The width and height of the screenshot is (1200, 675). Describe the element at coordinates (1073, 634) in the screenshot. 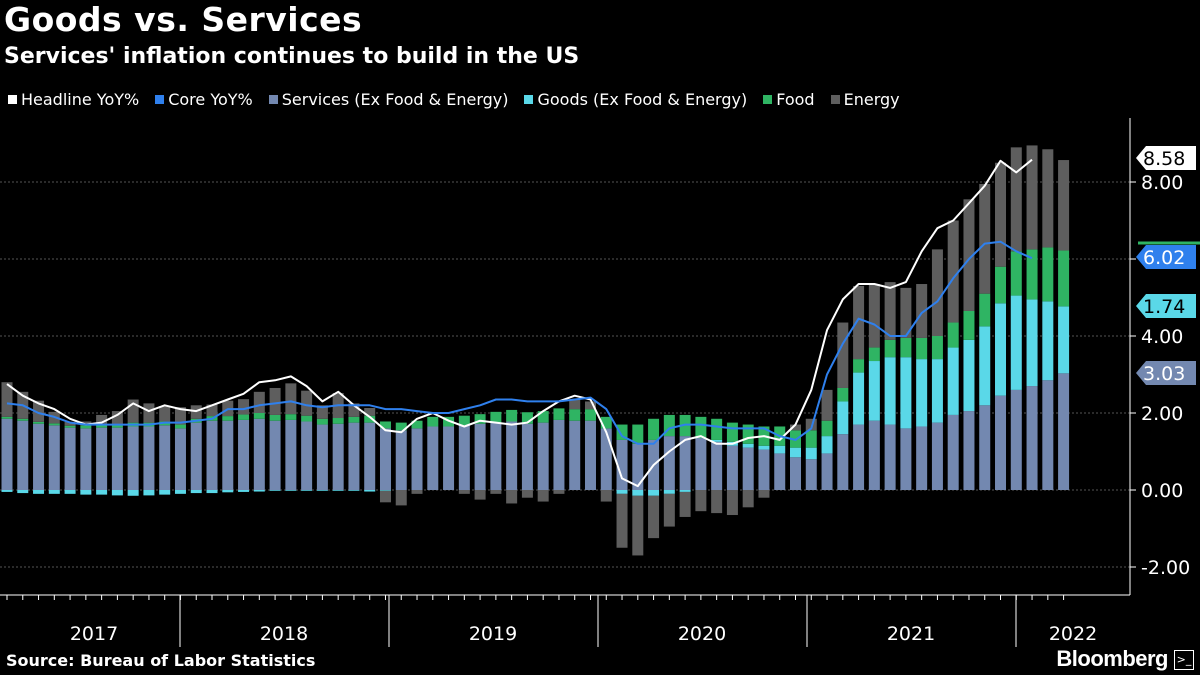

I see `x-tick-label: 2022` at that location.